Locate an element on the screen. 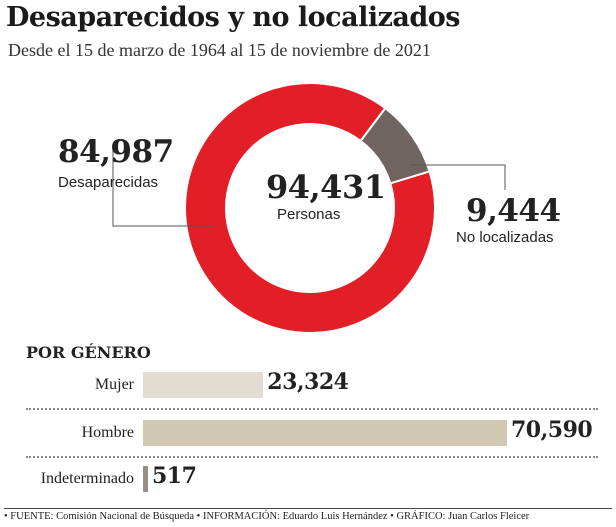 The width and height of the screenshot is (616, 527). not-located-value: 9,444 is located at coordinates (513, 211).